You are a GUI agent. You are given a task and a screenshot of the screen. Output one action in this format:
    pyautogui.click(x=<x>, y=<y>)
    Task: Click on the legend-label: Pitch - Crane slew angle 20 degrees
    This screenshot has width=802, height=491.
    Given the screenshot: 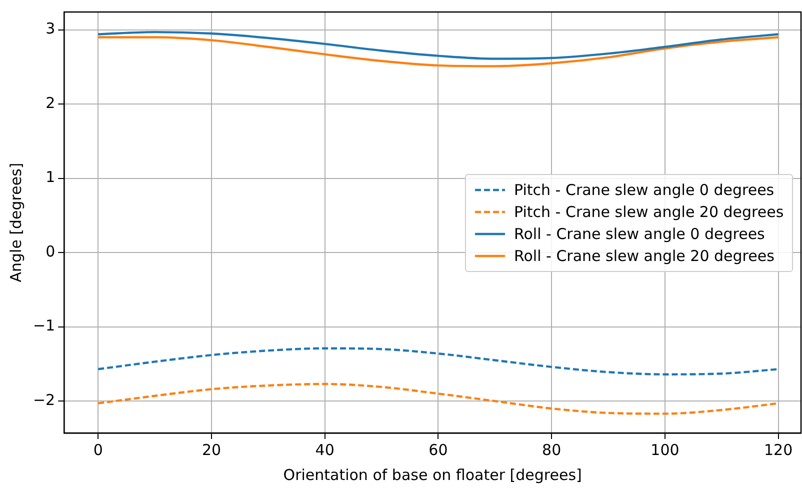 What is the action you would take?
    pyautogui.click(x=649, y=211)
    